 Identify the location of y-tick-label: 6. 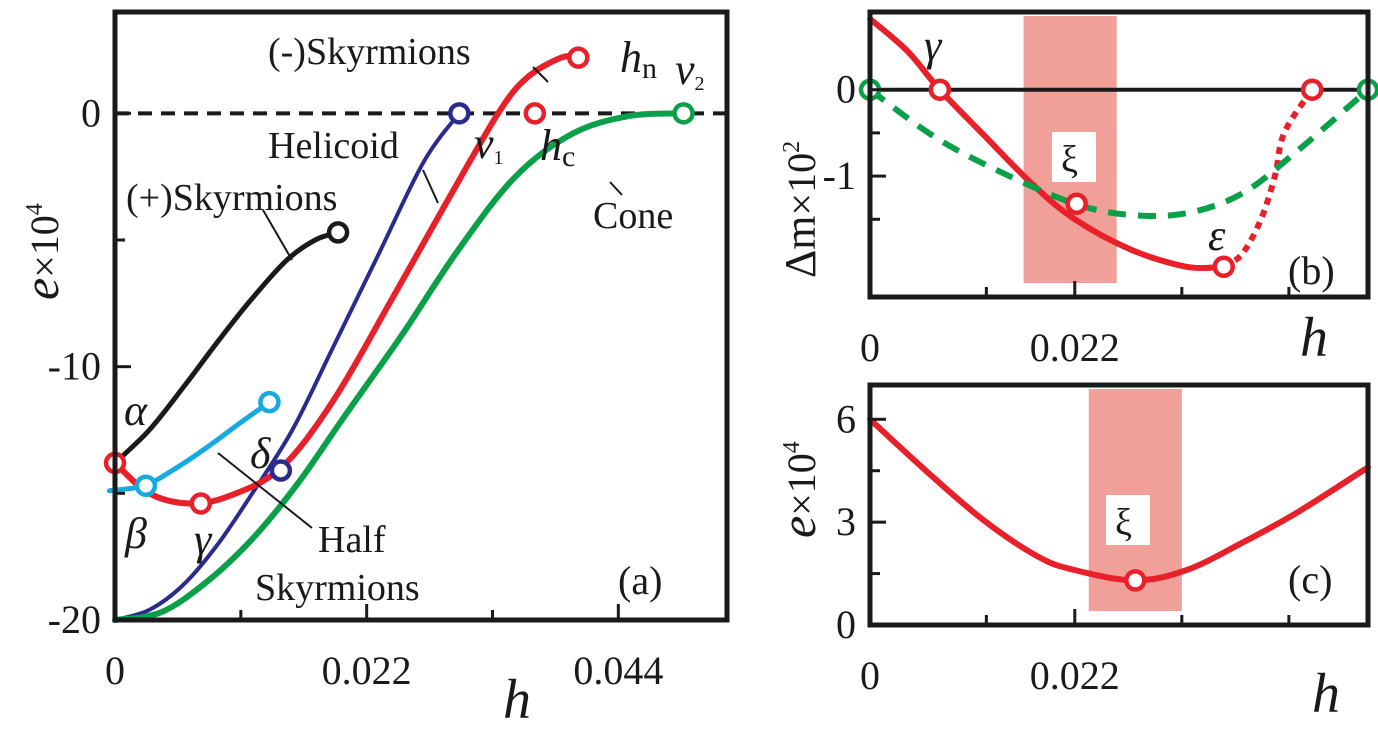
(846, 418).